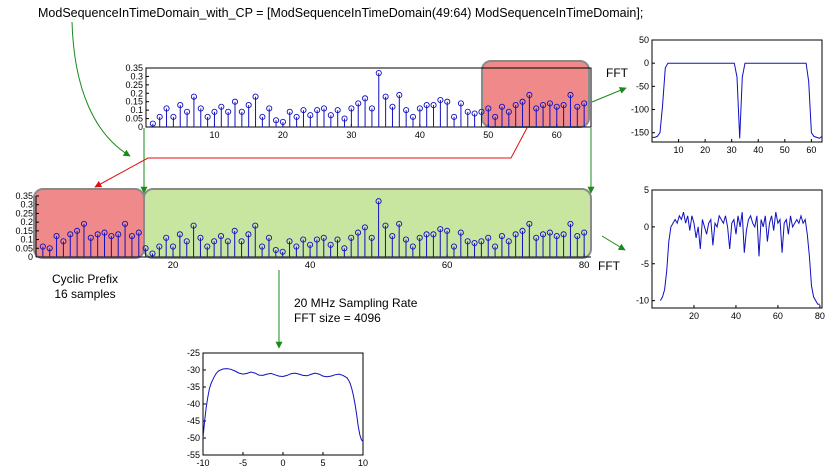  I want to click on y-tick-label: 0.25, so click(134, 85).